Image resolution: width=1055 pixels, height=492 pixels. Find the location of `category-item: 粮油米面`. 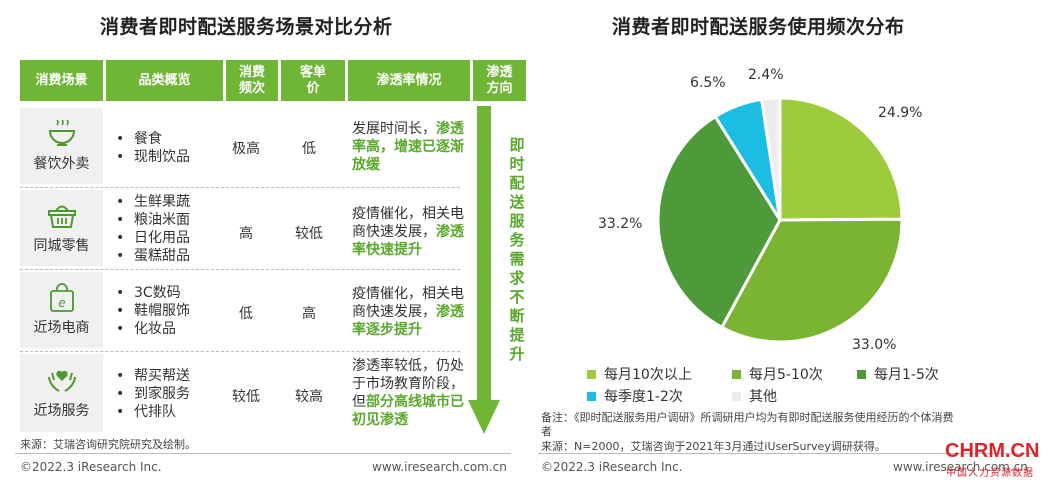

category-item: 粮油米面 is located at coordinates (153, 220).